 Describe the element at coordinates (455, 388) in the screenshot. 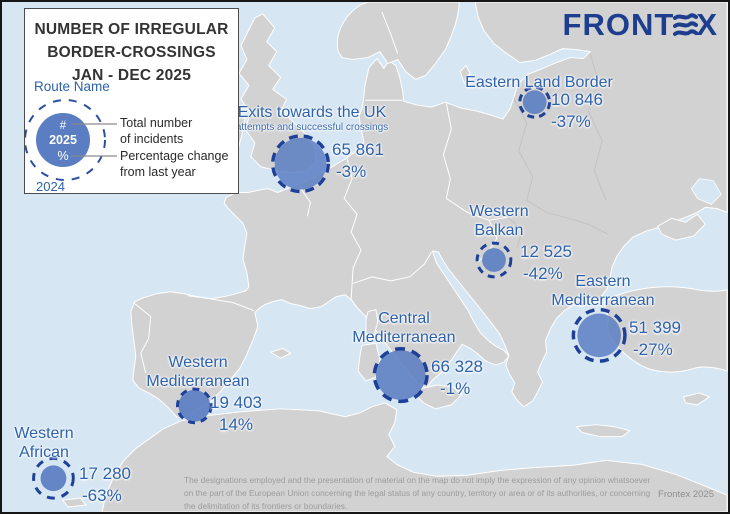

I see `route-change: -1%` at that location.